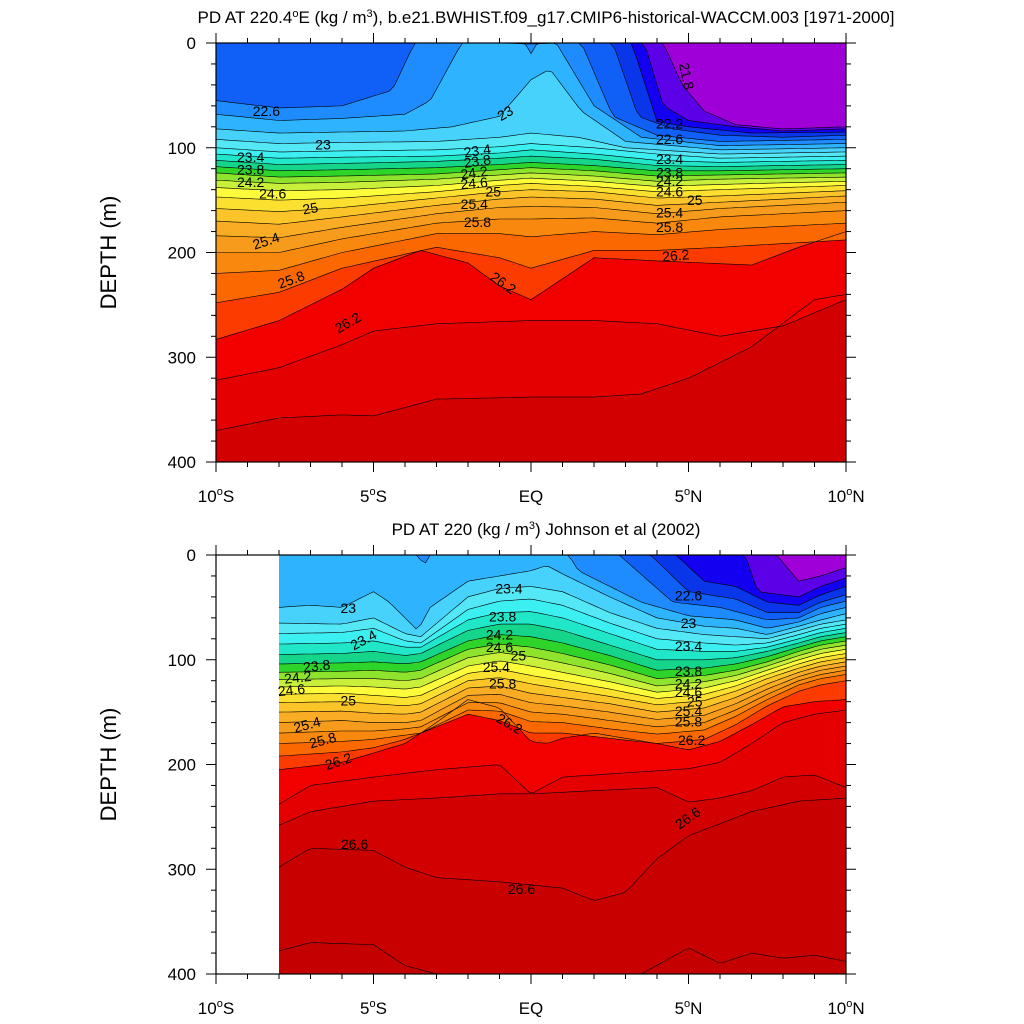  Describe the element at coordinates (691, 740) in the screenshot. I see `bottom-contour-label: 26.2` at that location.